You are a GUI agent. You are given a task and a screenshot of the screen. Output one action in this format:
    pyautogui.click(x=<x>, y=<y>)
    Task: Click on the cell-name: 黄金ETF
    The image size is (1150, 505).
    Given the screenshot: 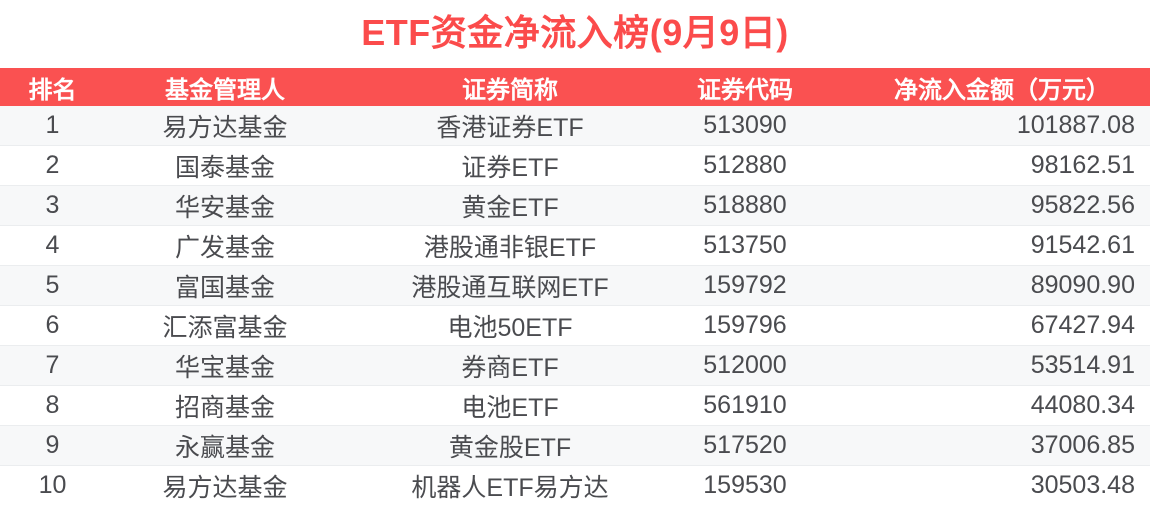 What is the action you would take?
    pyautogui.click(x=510, y=206)
    